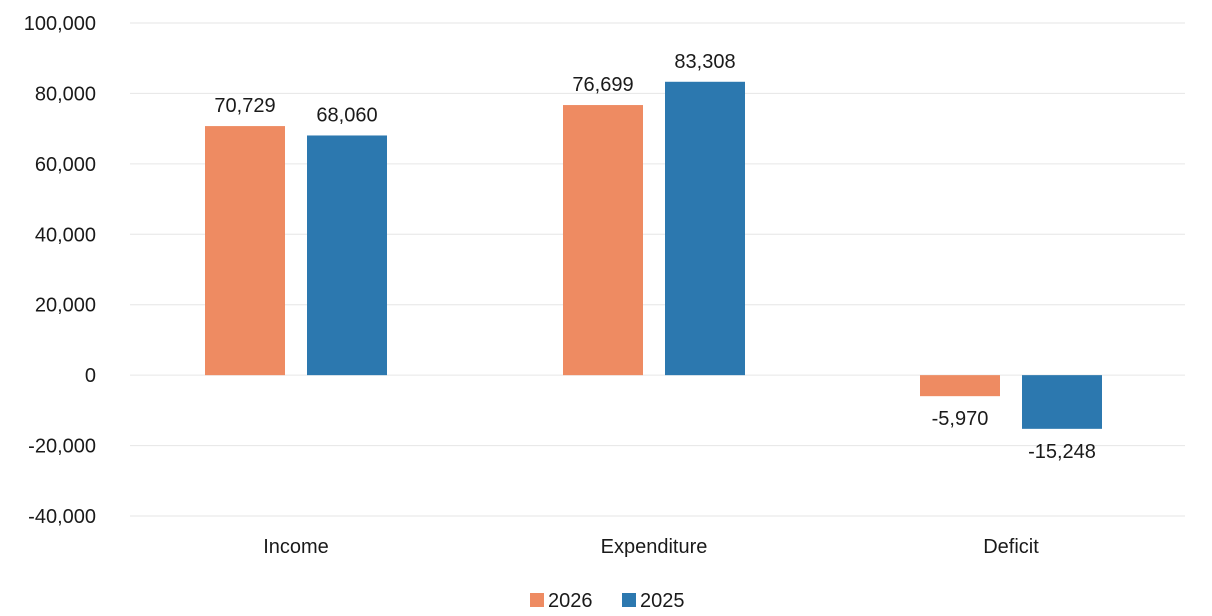 The image size is (1212, 616). Describe the element at coordinates (62, 517) in the screenshot. I see `y-tick-label: -40,000` at that location.